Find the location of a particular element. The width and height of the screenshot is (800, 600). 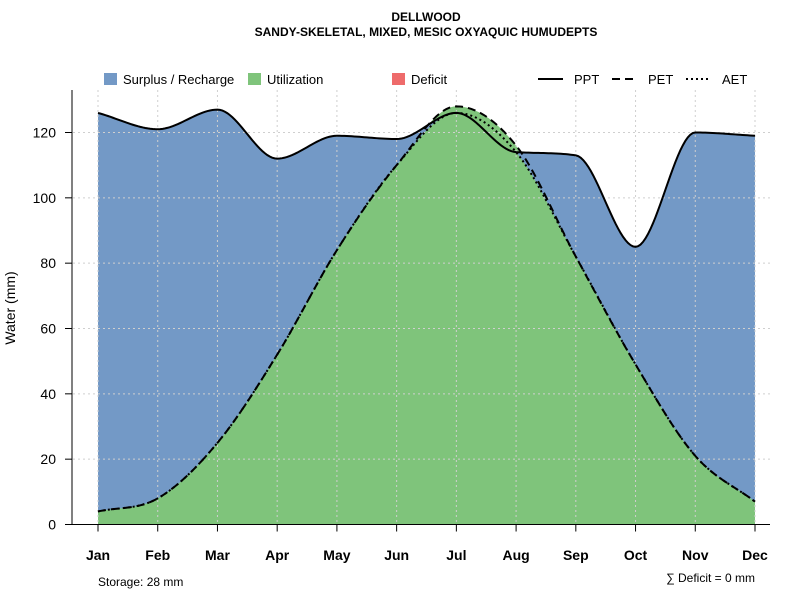

x-tick-label-apr: Apr is located at coordinates (277, 555).